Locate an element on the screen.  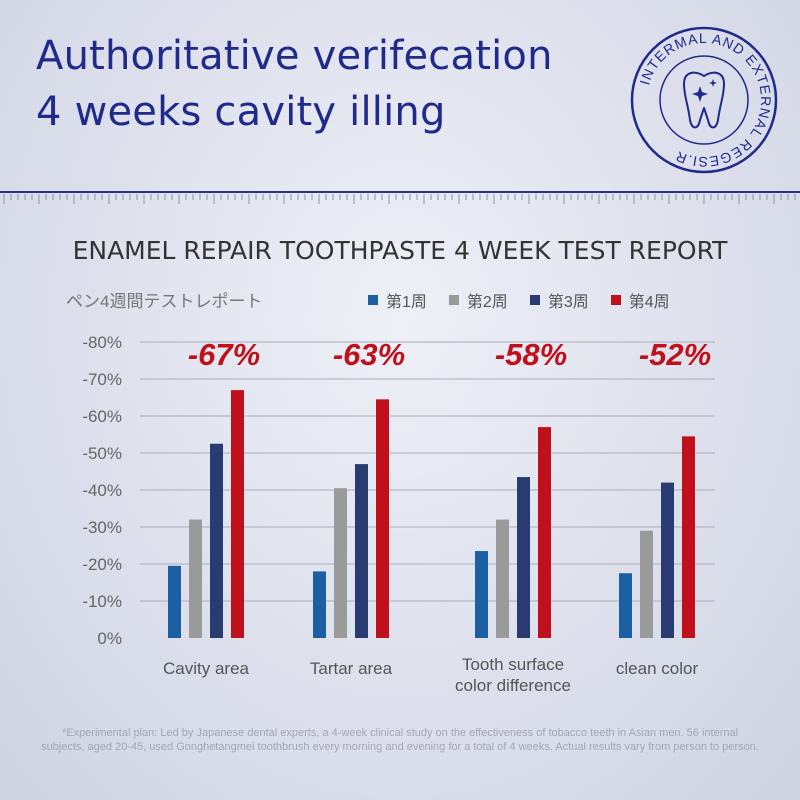
legend-item-week2: 第2周 is located at coordinates (478, 300).